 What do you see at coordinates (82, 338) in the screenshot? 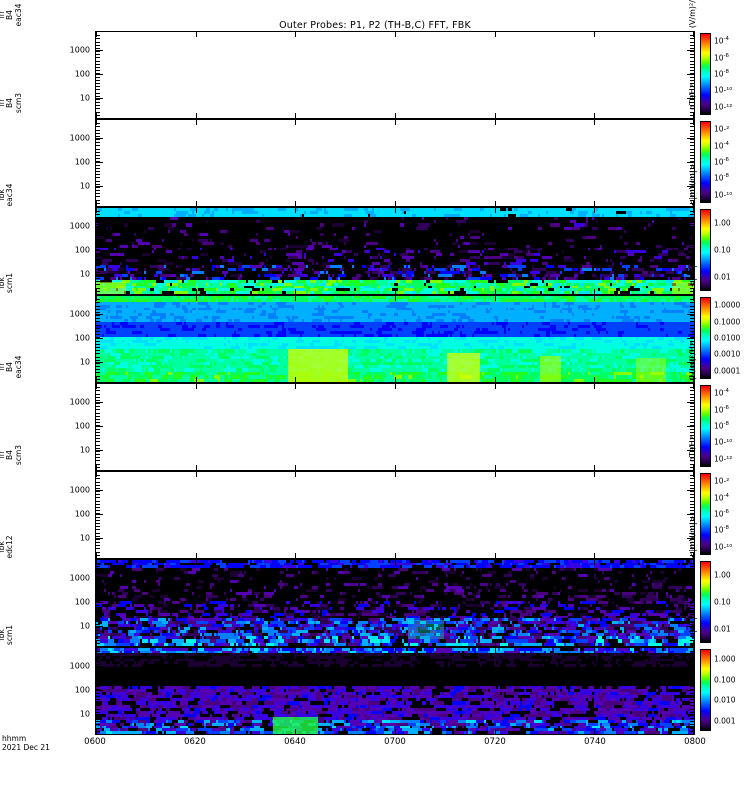
I see `y-tick-label: 100` at bounding box center [82, 338].